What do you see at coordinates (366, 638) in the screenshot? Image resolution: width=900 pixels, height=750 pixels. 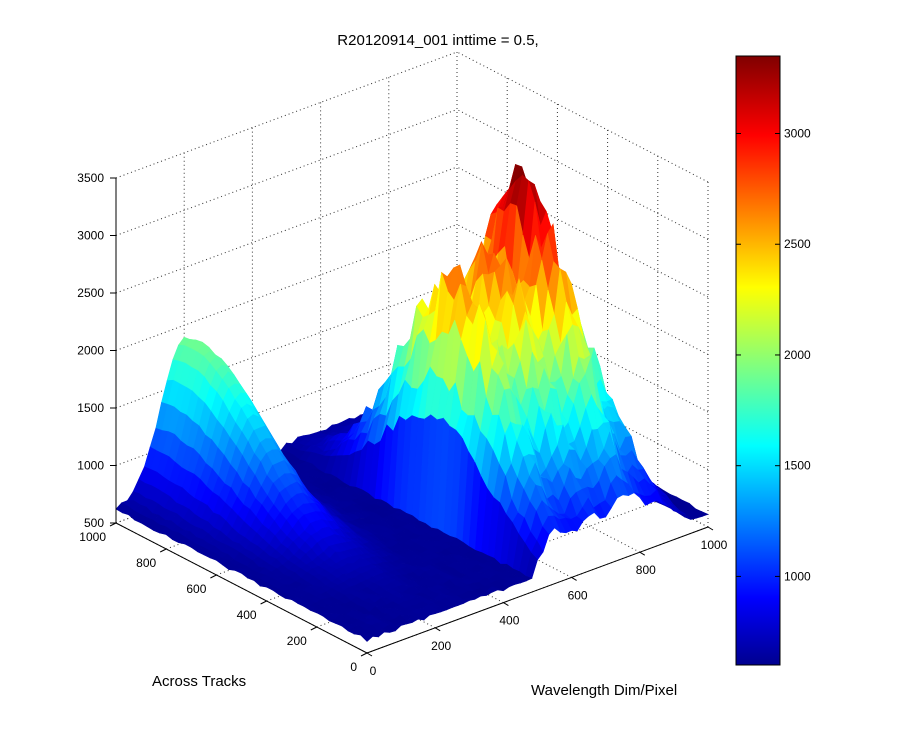 I see `surface-patch` at bounding box center [366, 638].